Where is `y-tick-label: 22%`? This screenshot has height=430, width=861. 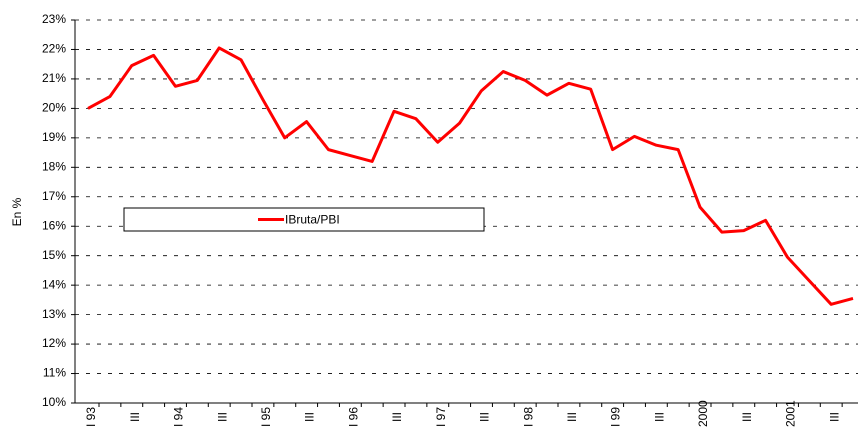
y-tick-label: 22% is located at coordinates (54, 49).